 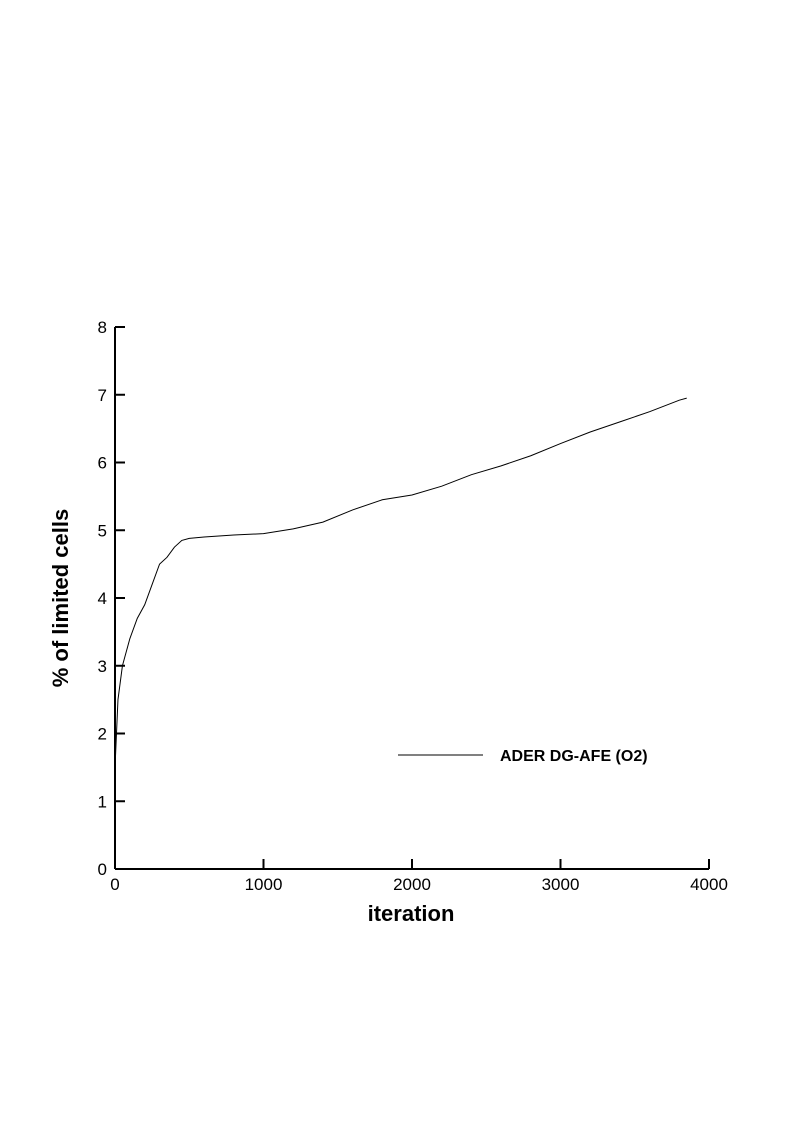 What do you see at coordinates (102, 734) in the screenshot?
I see `y-tick-label: 2` at bounding box center [102, 734].